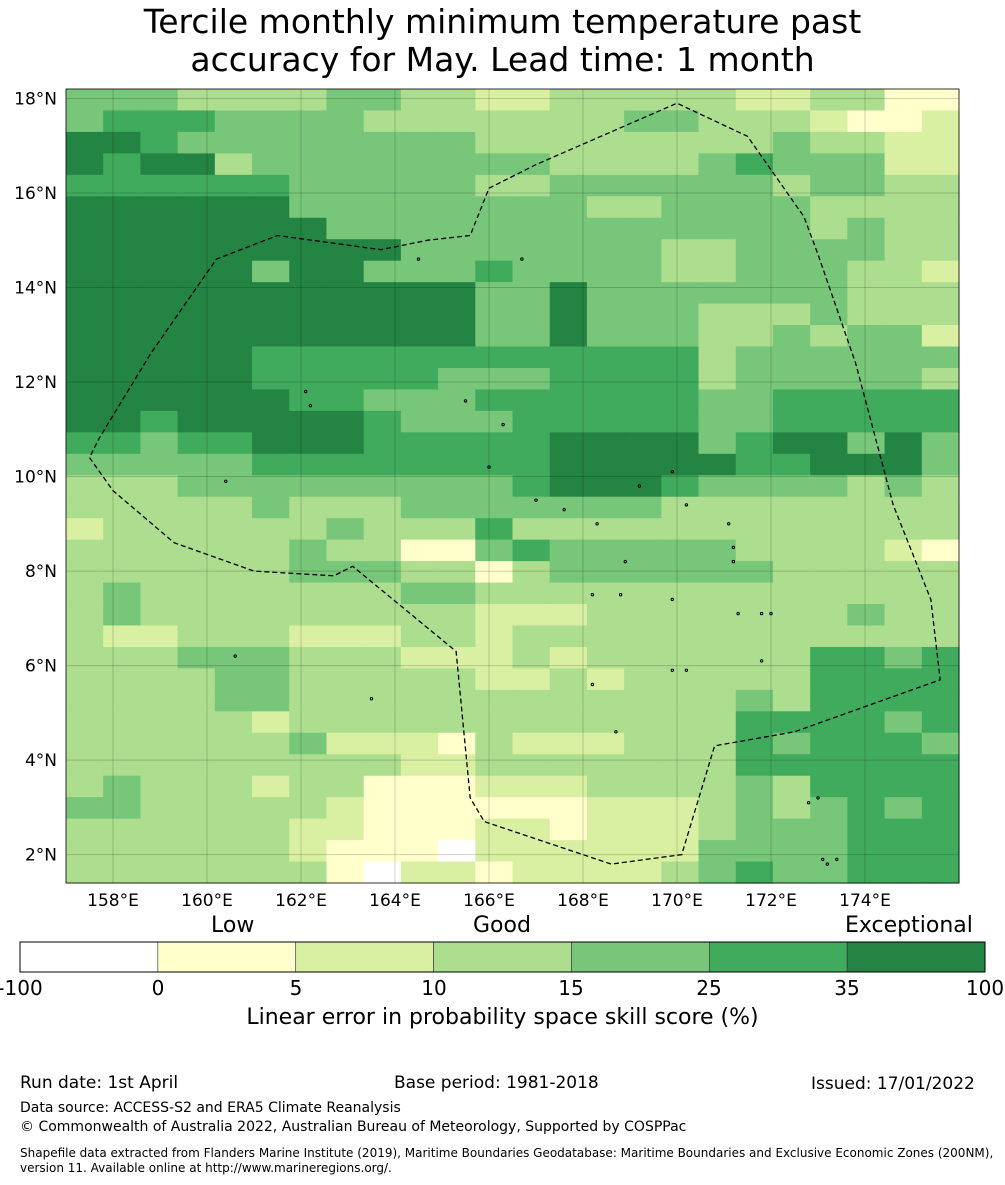  Describe the element at coordinates (233, 925) in the screenshot. I see `colorbar-category-low: Low` at that location.